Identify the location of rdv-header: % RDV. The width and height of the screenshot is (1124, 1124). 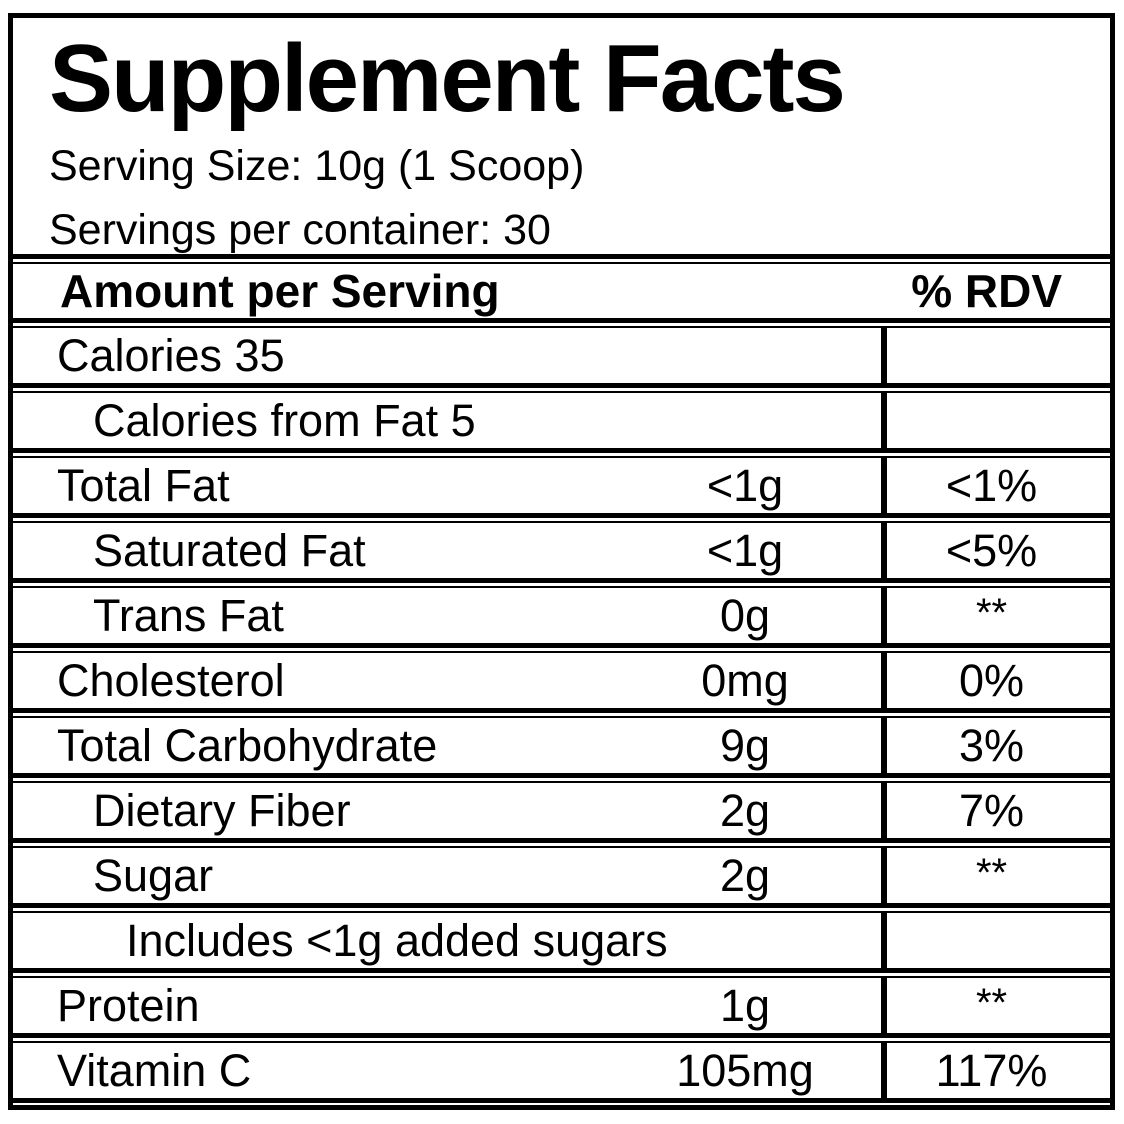
(987, 291).